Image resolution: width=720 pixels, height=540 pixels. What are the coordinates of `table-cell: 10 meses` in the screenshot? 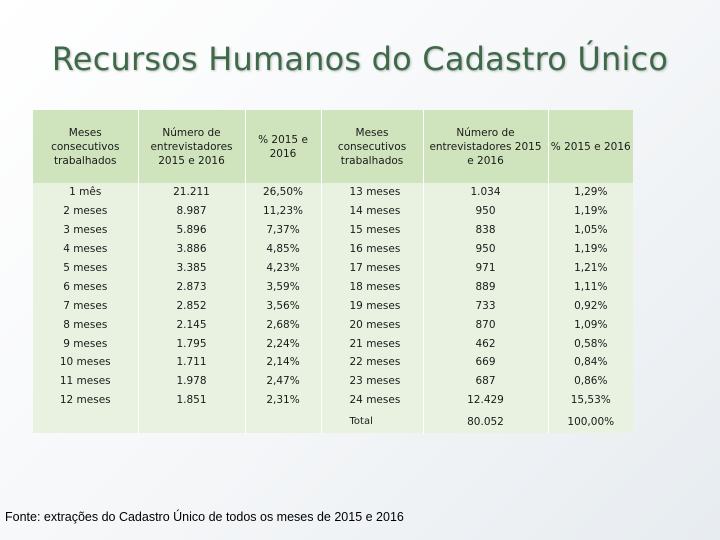 It's located at (86, 362).